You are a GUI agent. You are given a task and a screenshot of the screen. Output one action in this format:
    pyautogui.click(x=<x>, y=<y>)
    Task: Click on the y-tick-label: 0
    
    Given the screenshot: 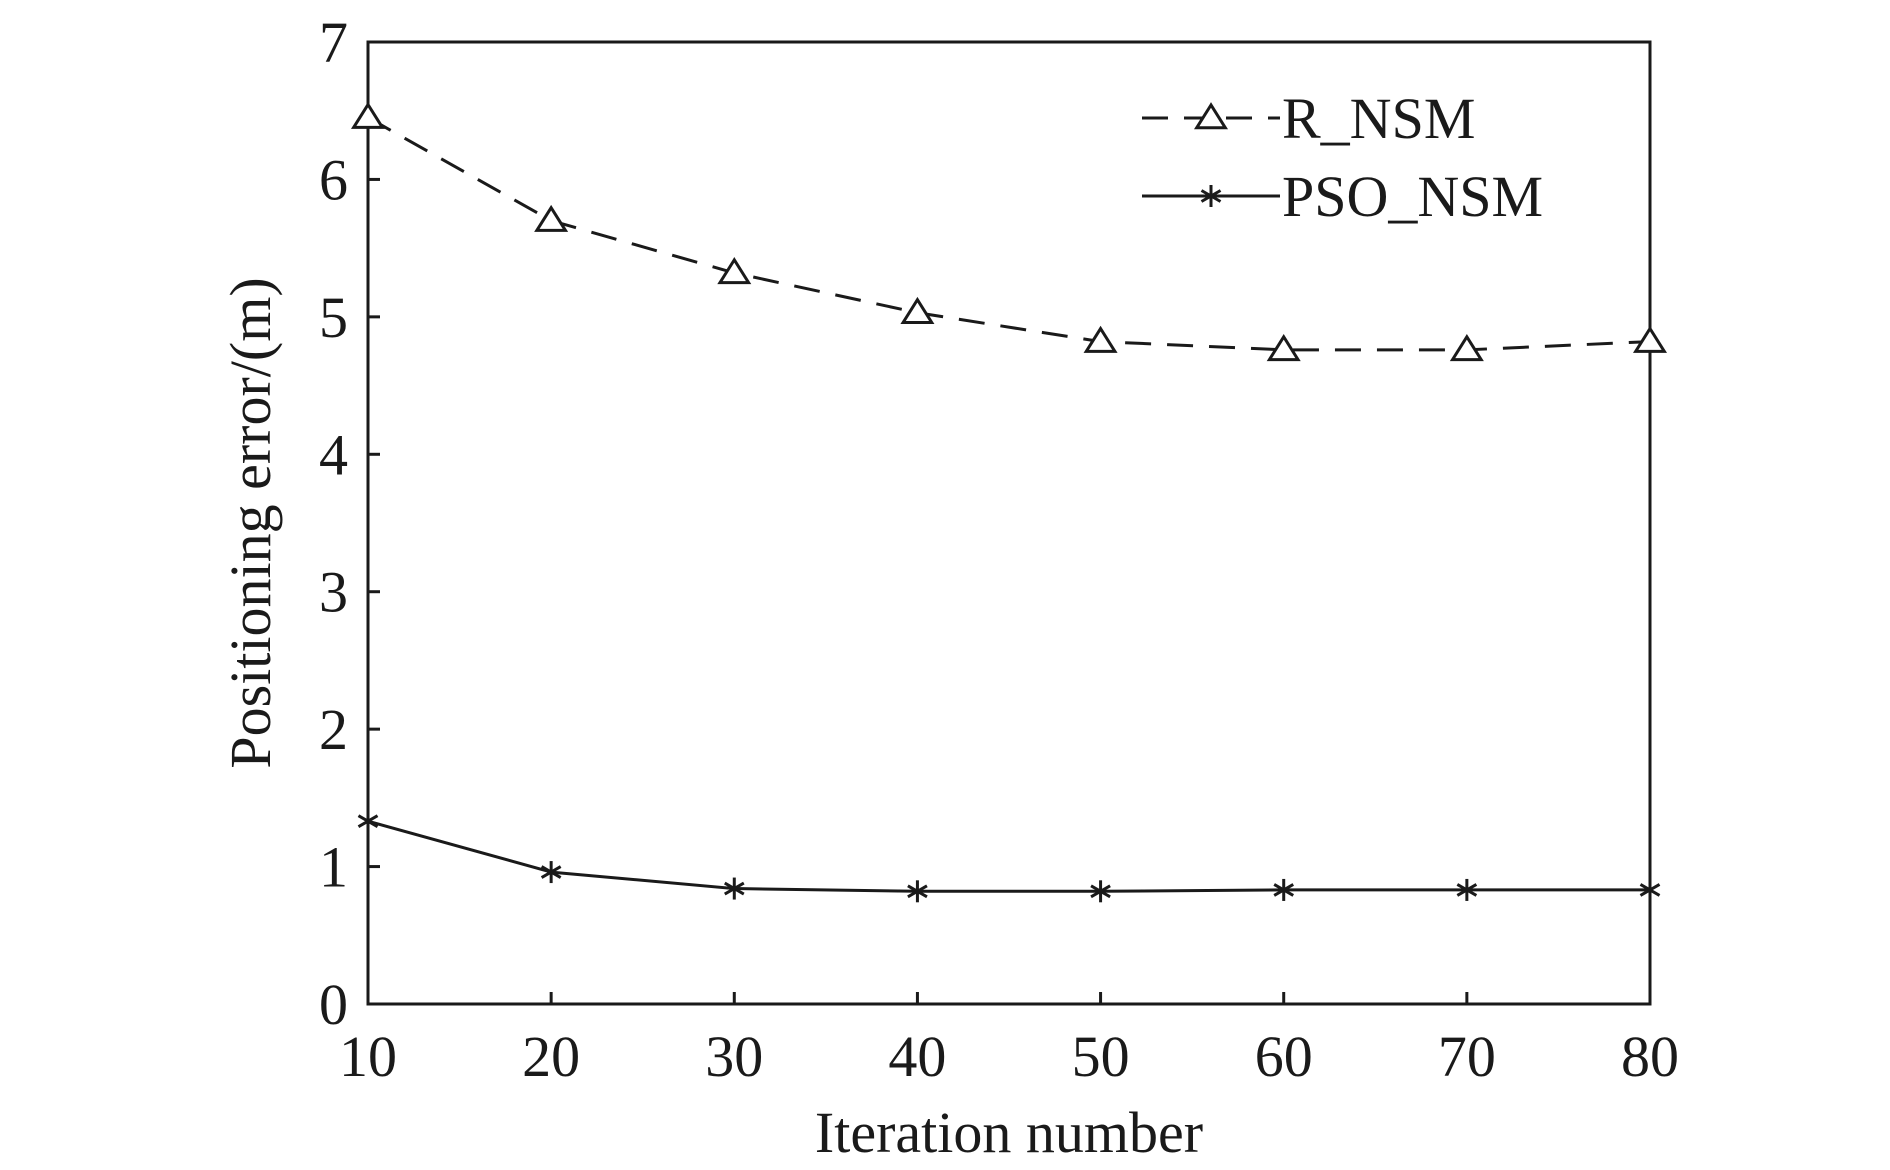 What is the action you would take?
    pyautogui.click(x=333, y=1004)
    